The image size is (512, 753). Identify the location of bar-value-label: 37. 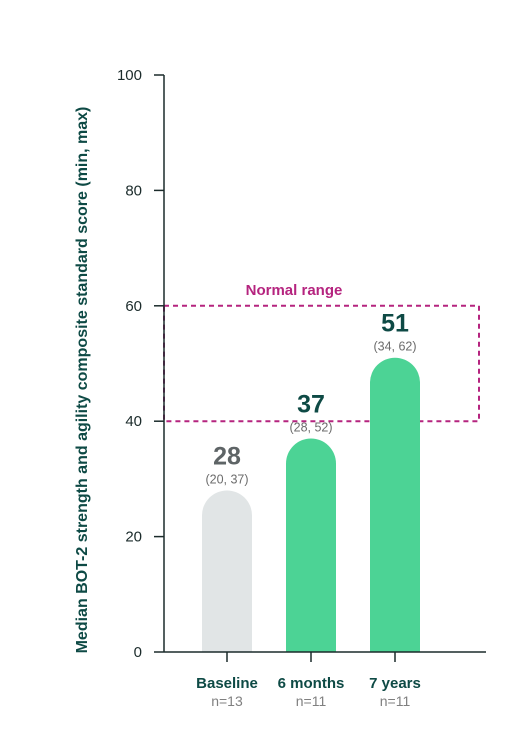
(311, 405).